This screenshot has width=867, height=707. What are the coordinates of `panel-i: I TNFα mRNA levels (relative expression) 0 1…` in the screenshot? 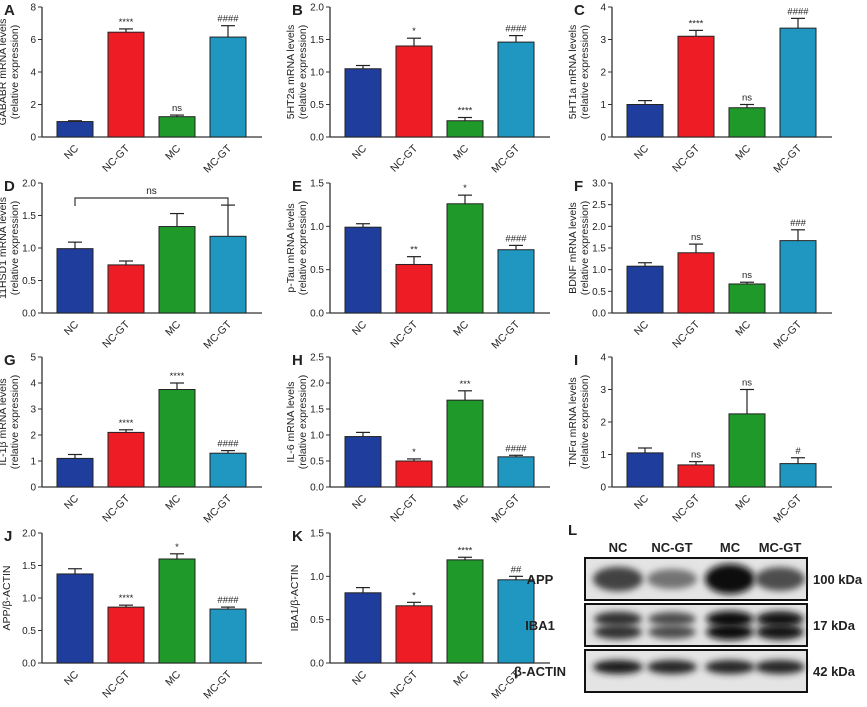 It's located at (699, 438).